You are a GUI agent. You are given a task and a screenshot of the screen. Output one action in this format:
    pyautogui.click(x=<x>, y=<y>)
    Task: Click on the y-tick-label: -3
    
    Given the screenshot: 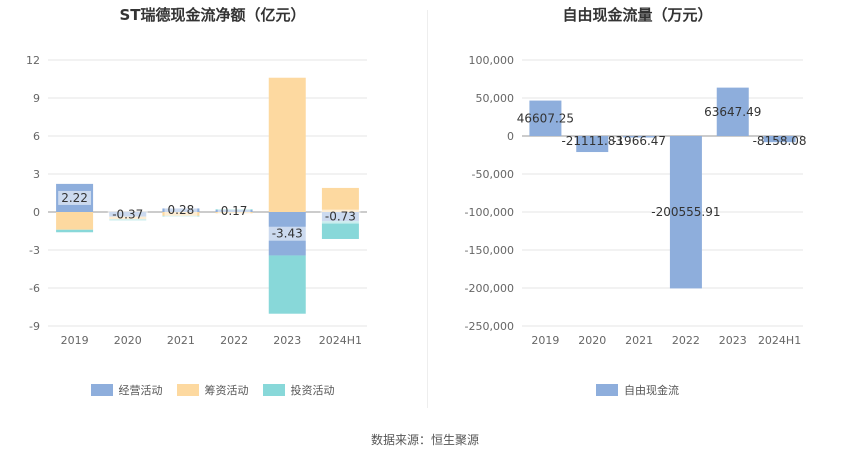 What is the action you would take?
    pyautogui.click(x=34, y=250)
    